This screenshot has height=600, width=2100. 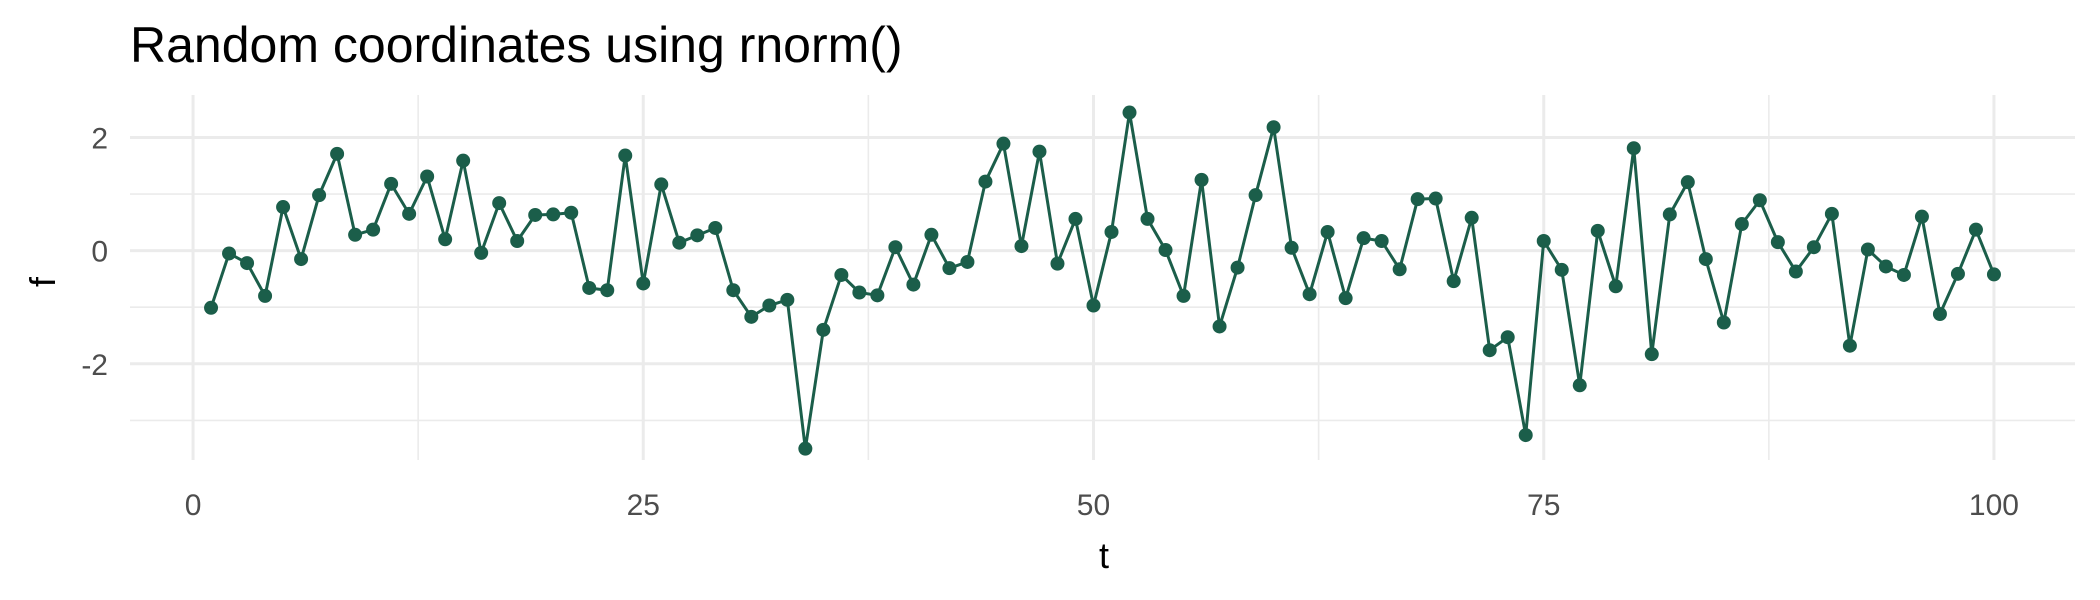 I want to click on x-tick-label: 0, so click(x=193, y=505).